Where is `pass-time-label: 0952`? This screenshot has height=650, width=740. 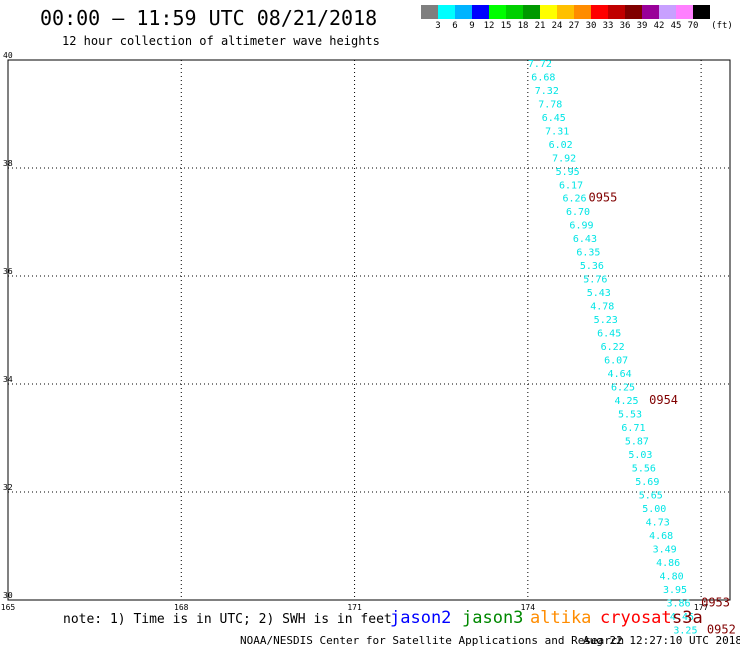 pass-time-label: 0952 is located at coordinates (721, 629).